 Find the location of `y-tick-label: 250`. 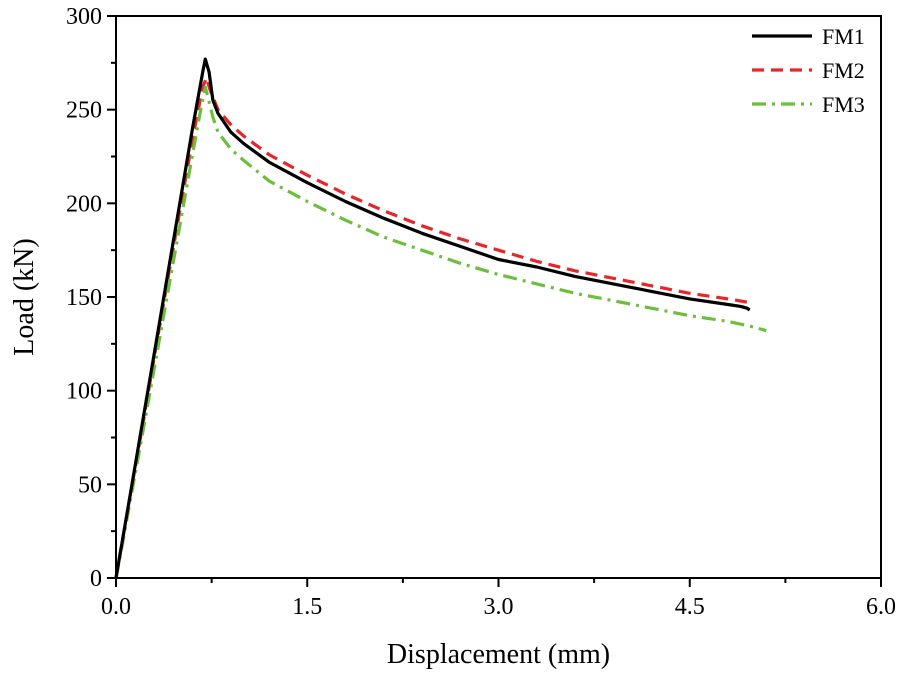

y-tick-label: 250 is located at coordinates (84, 111).